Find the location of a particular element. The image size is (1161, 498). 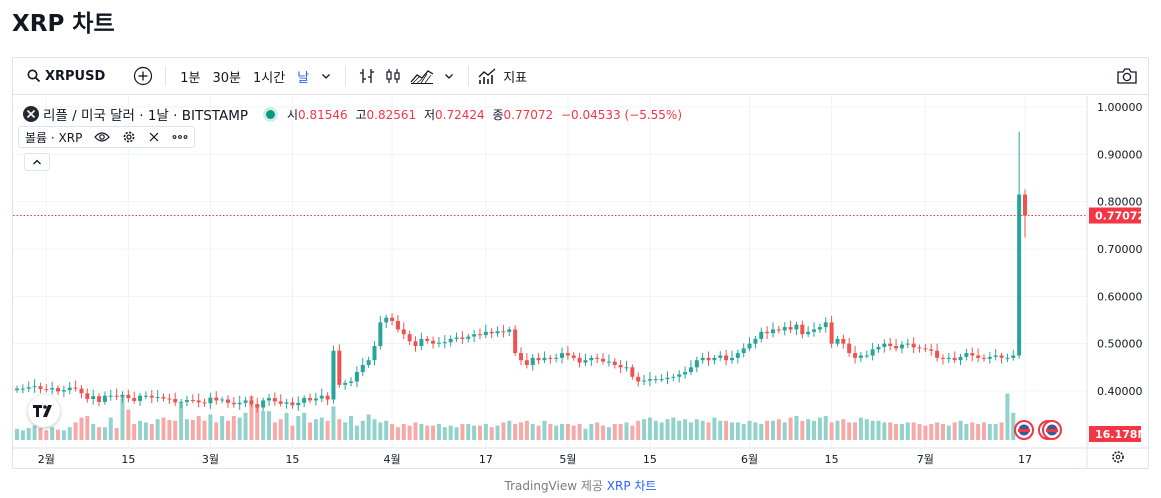

screenshot-button is located at coordinates (1132, 76).